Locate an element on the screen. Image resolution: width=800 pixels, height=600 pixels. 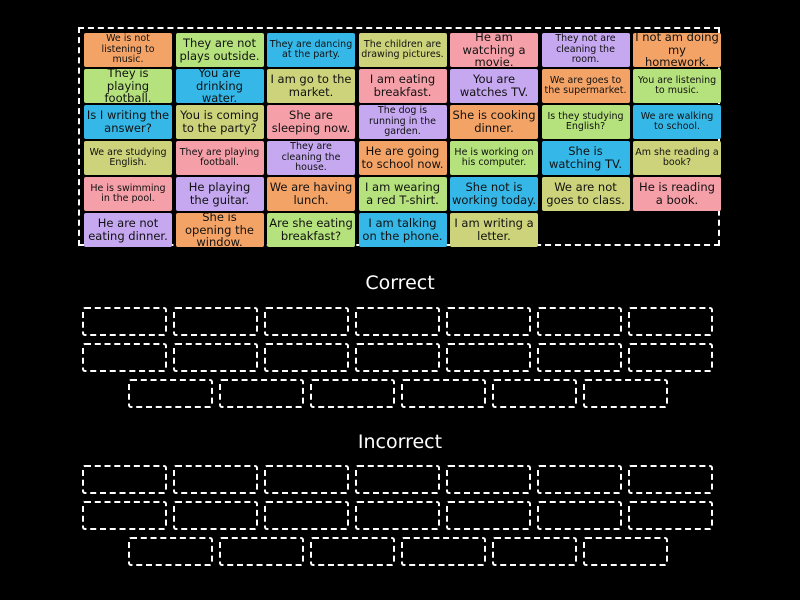
sentence-tile: We are goes to the supermarket. is located at coordinates (585, 86).